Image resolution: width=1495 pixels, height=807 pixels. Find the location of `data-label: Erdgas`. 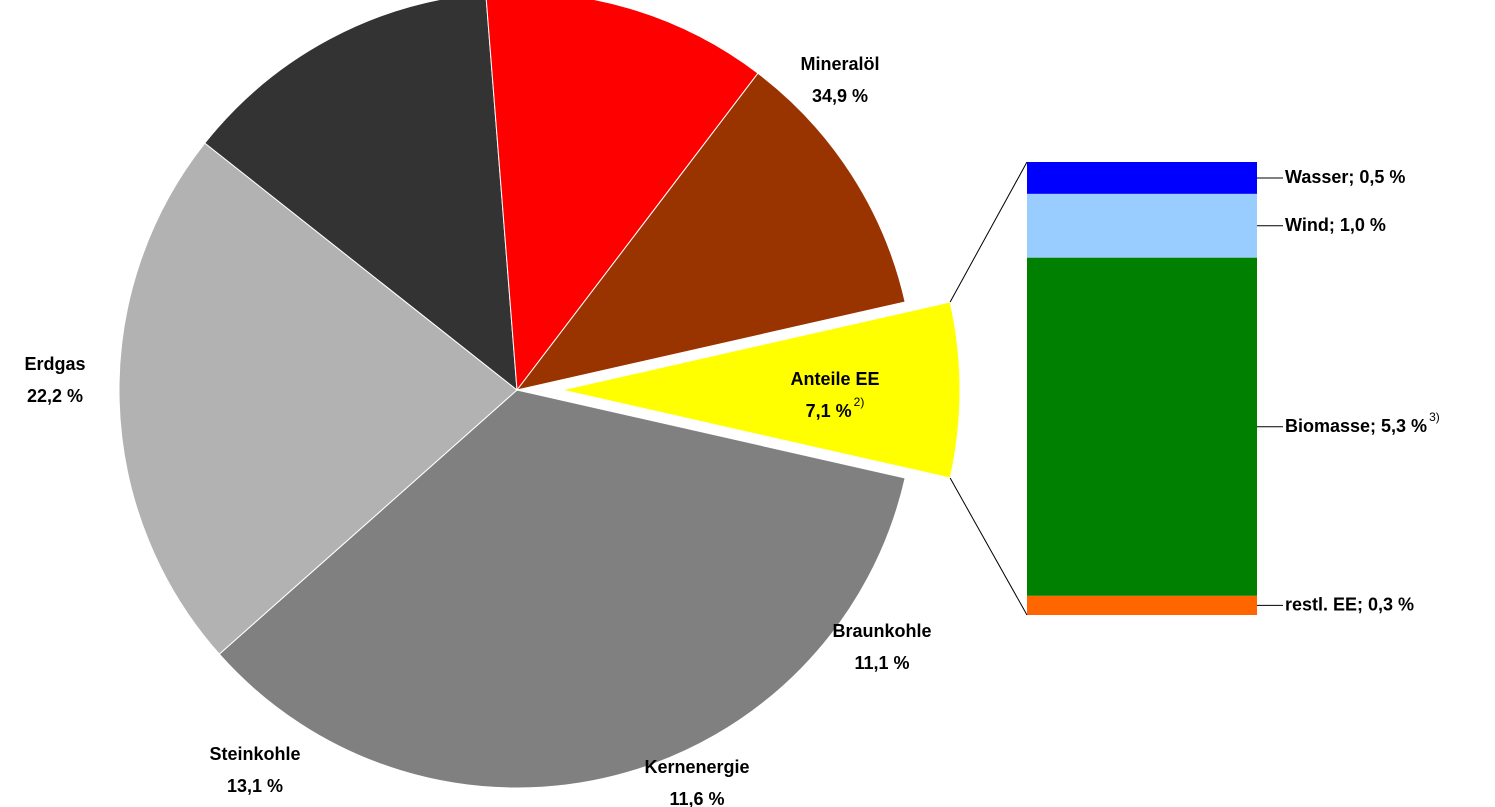

data-label: Erdgas is located at coordinates (54, 364).